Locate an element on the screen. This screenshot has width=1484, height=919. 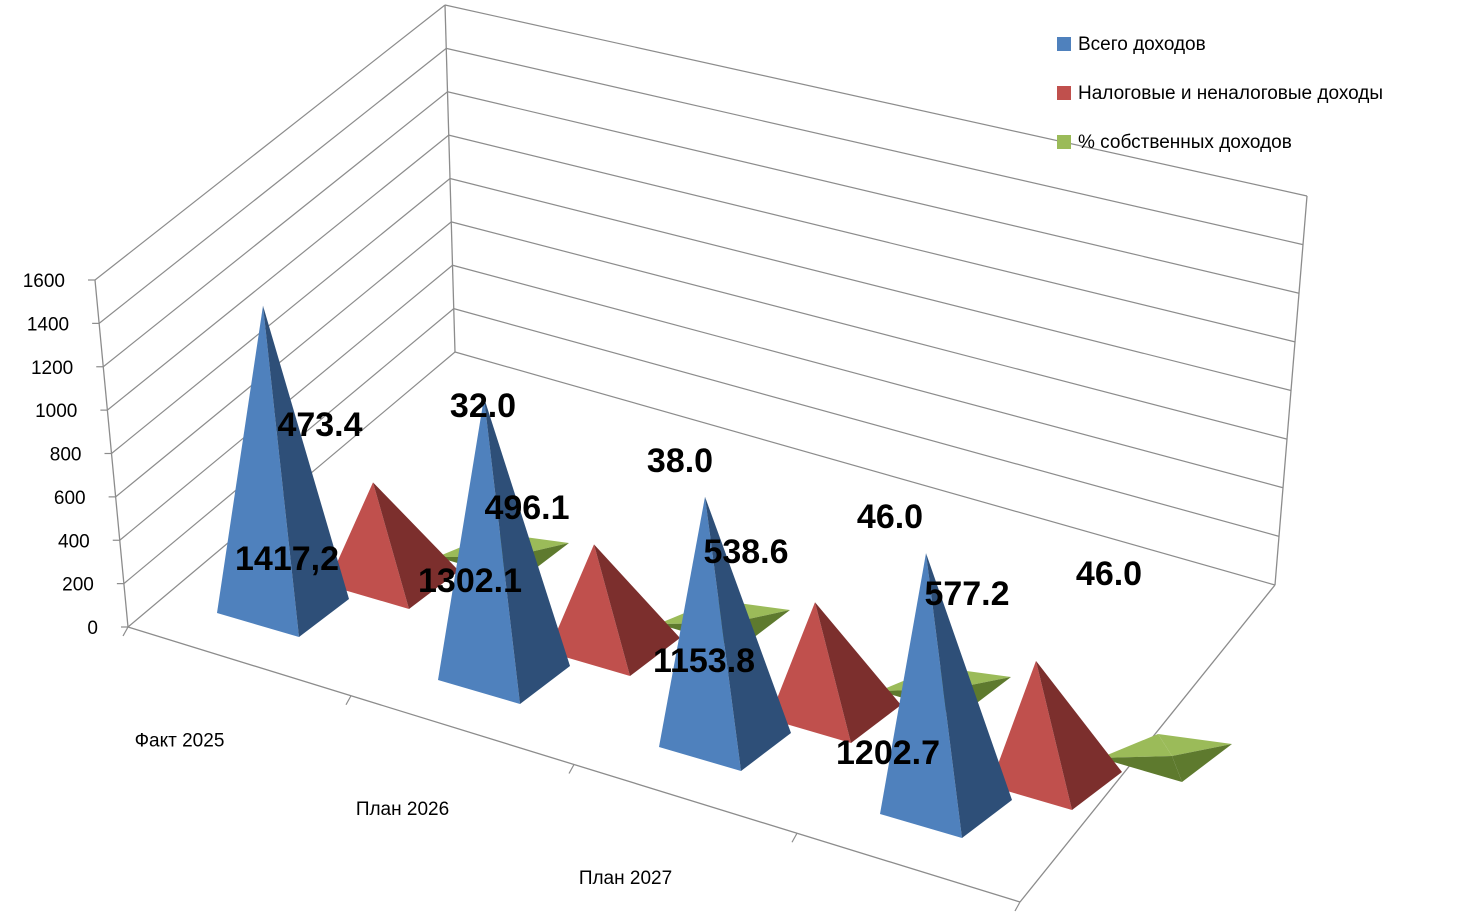
data-label: 32.0 is located at coordinates (483, 406).